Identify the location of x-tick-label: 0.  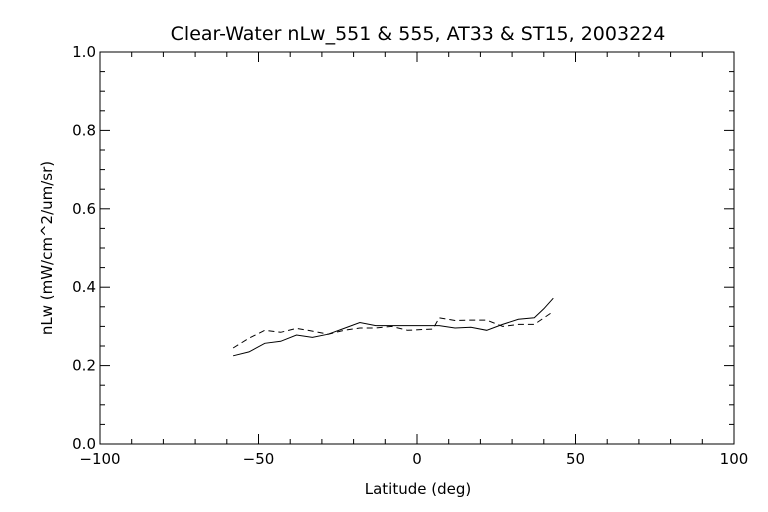
(417, 459).